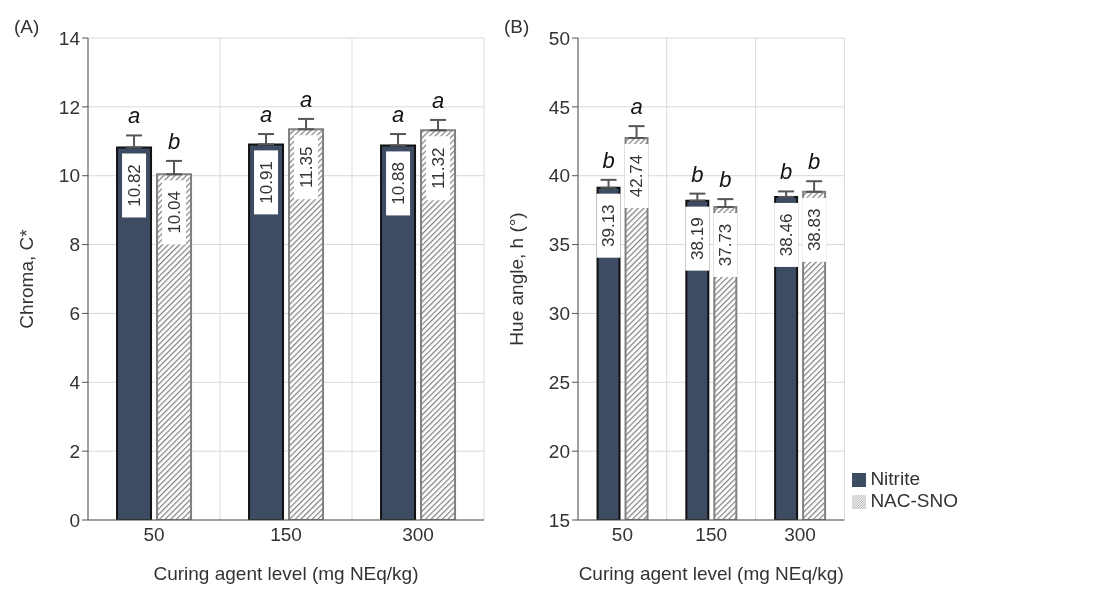  Describe the element at coordinates (637, 176) in the screenshot. I see `data-label: 42.74` at that location.